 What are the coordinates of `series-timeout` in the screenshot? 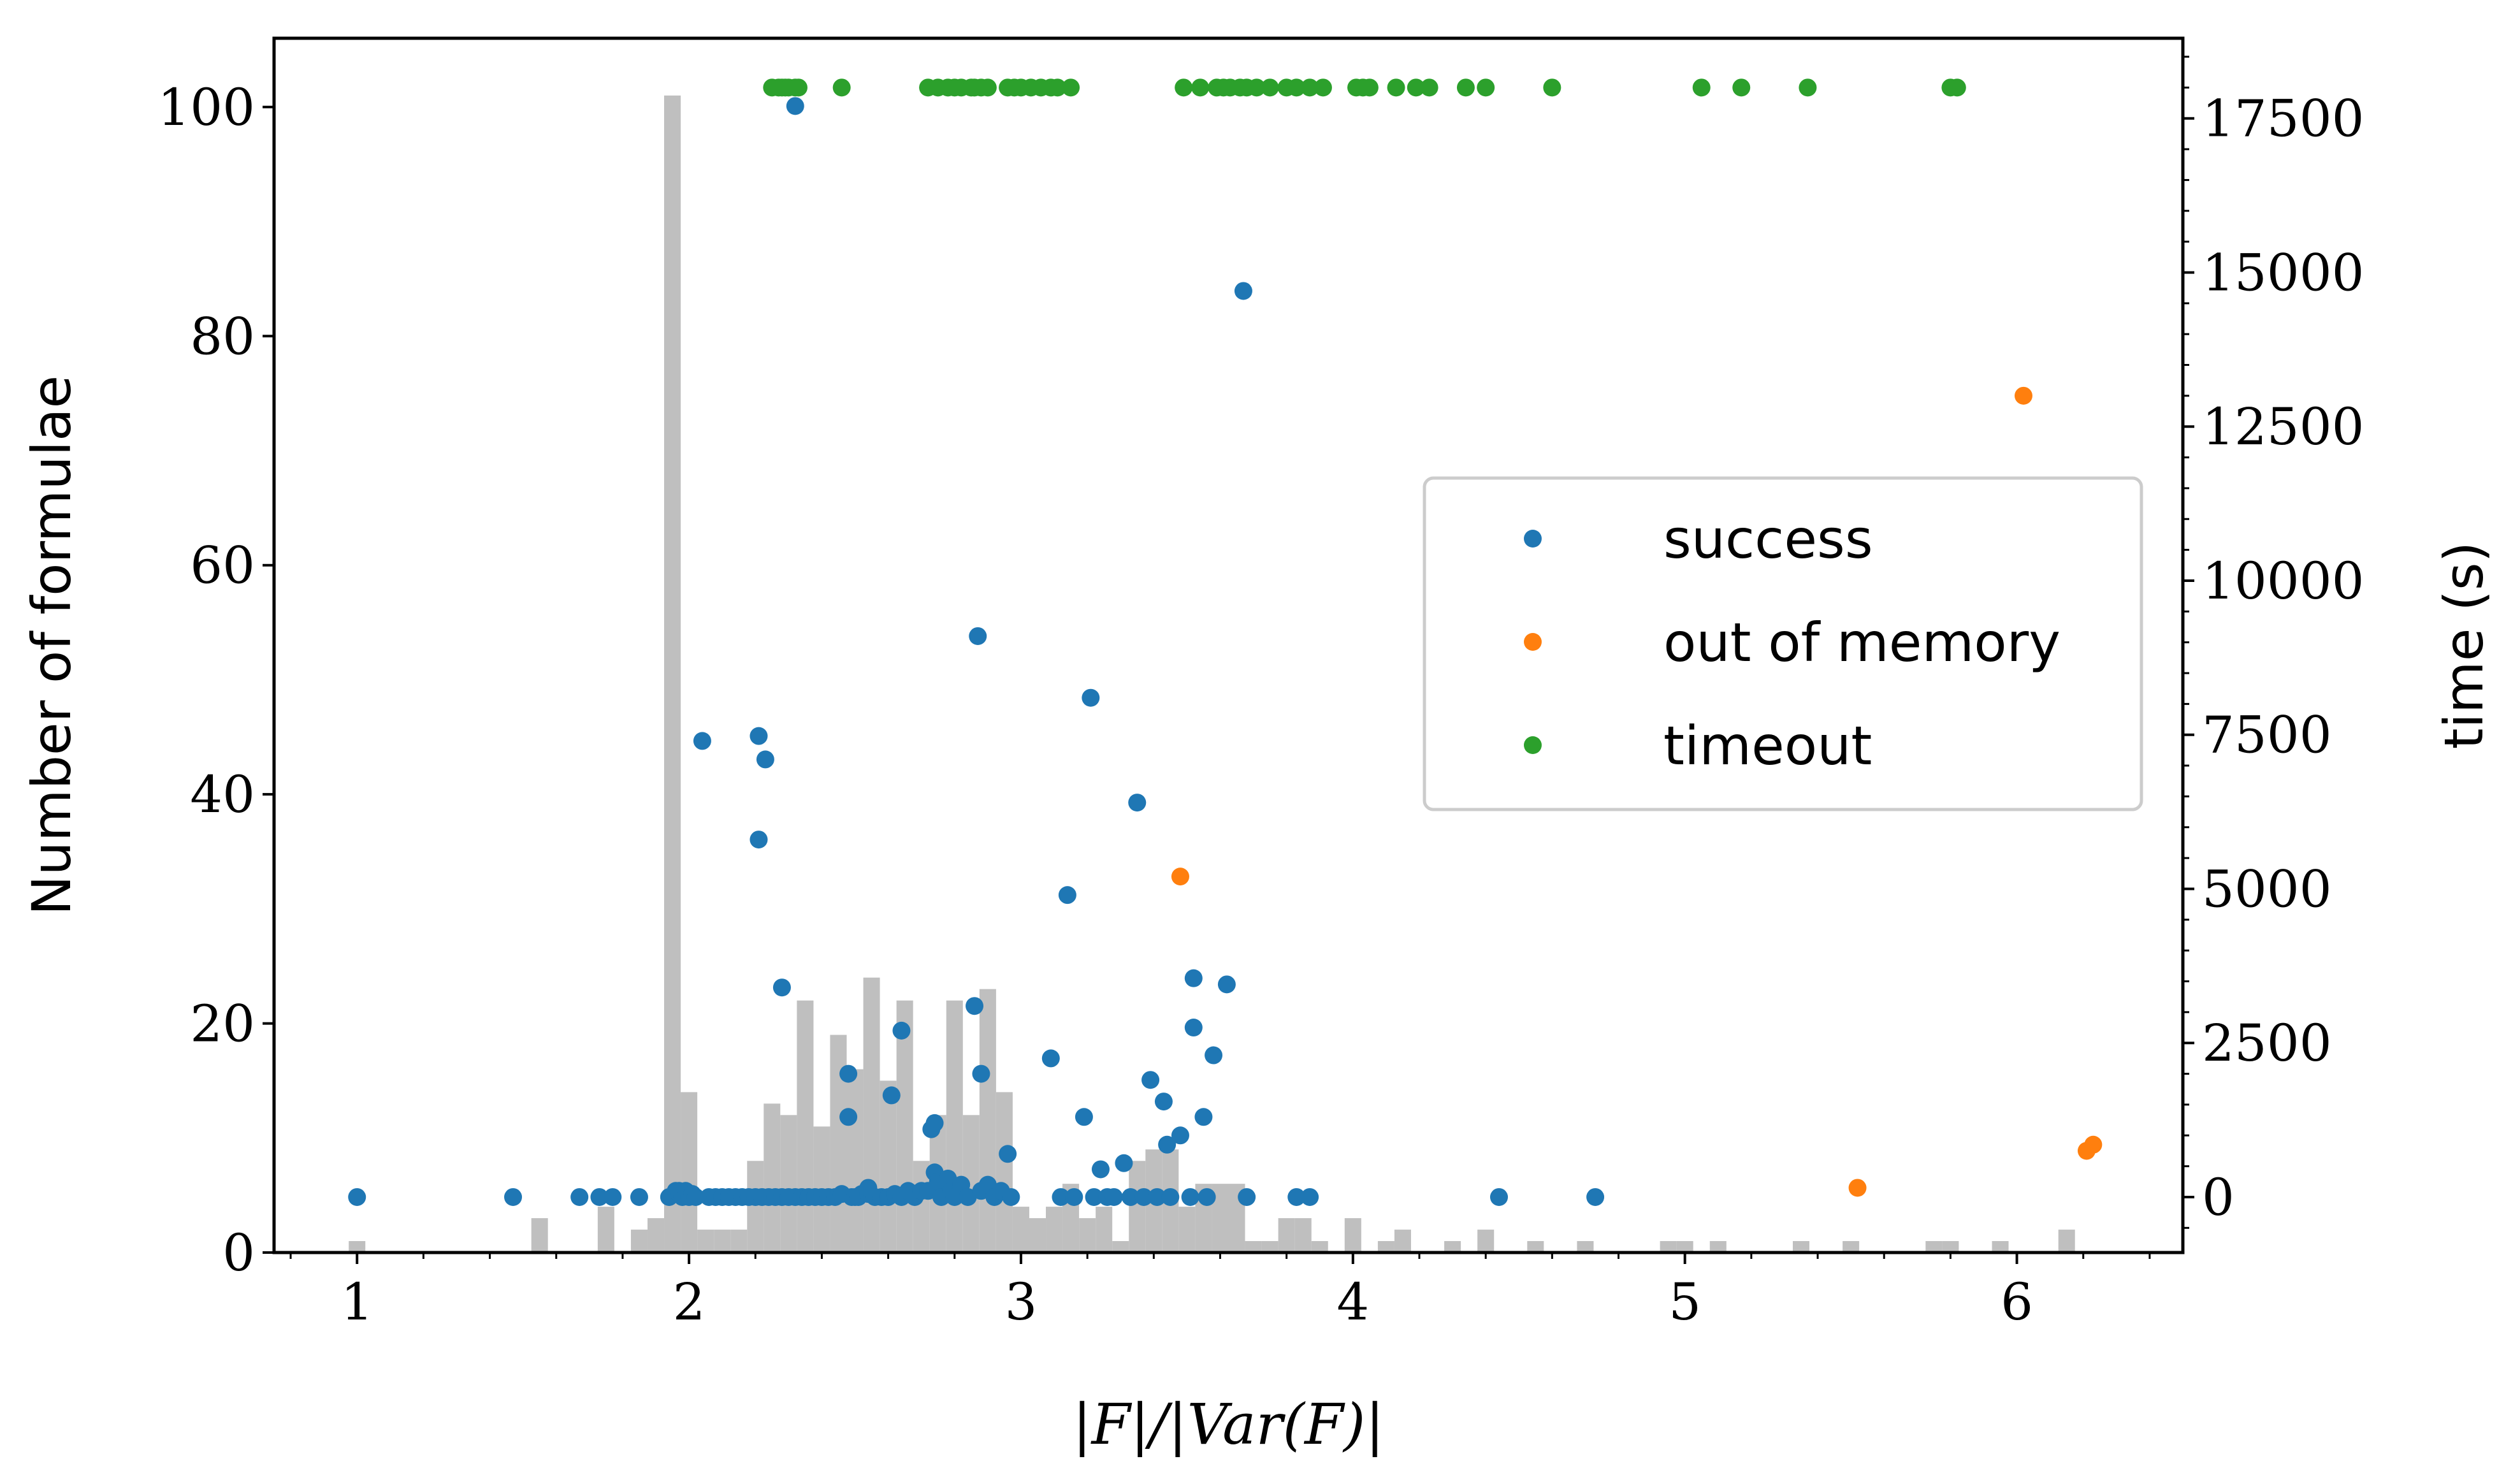 It's located at (1364, 88).